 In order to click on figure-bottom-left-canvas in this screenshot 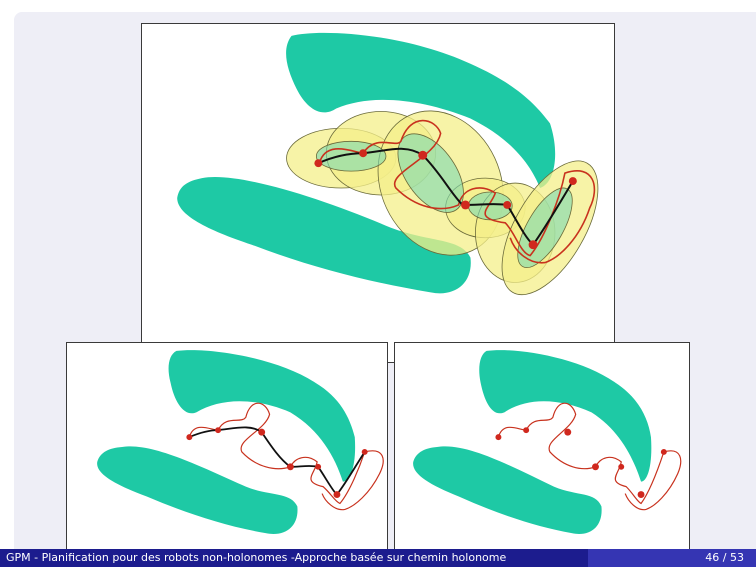, I will do `click(240, 442)`.